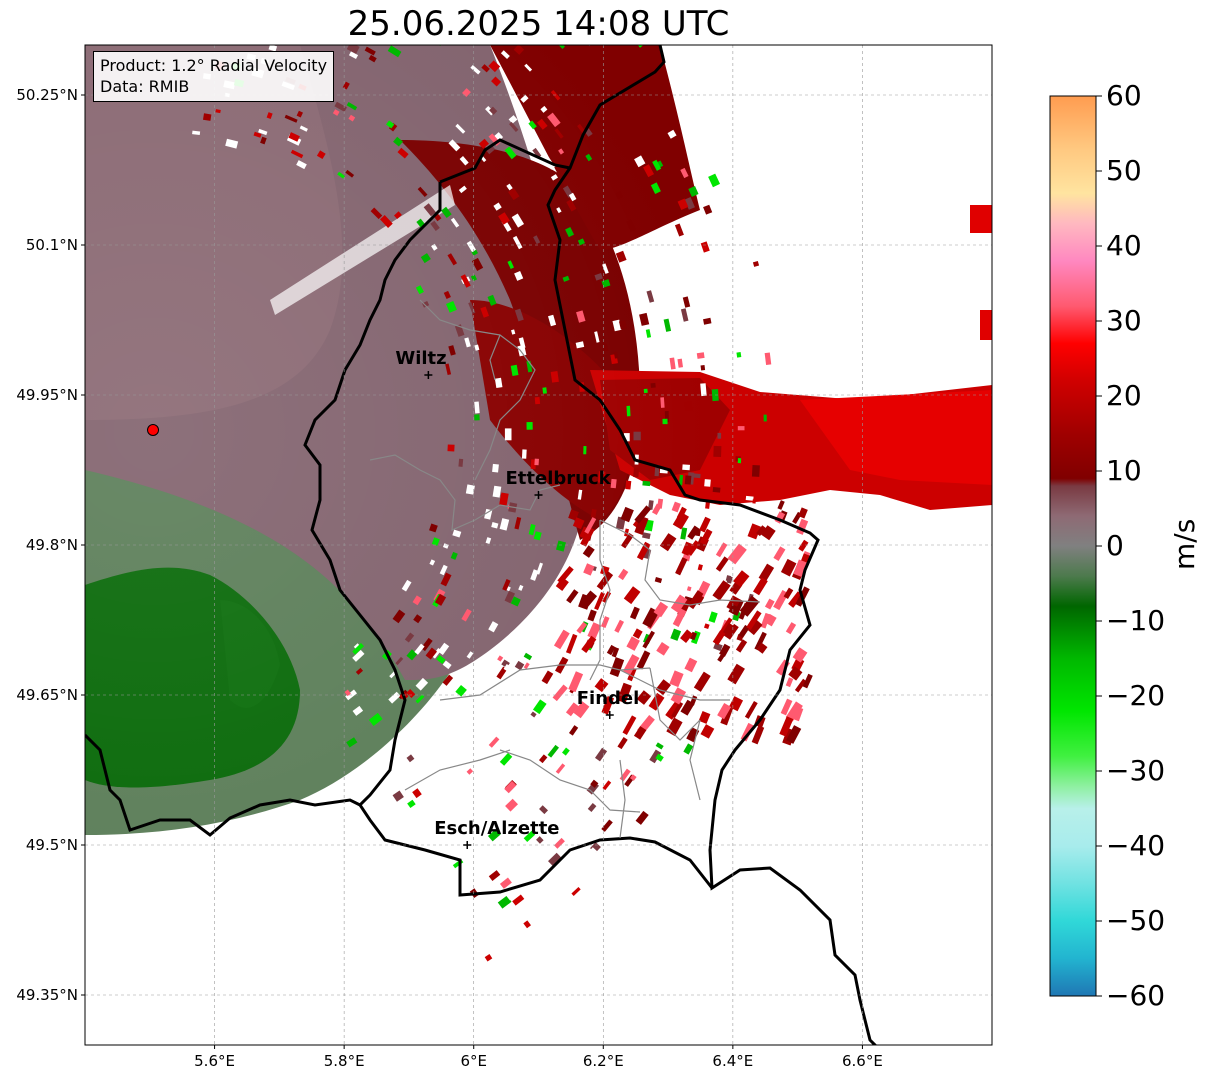 This screenshot has height=1081, width=1207. Describe the element at coordinates (1136, 845) in the screenshot. I see `colorbar-tick-label: −40` at that location.